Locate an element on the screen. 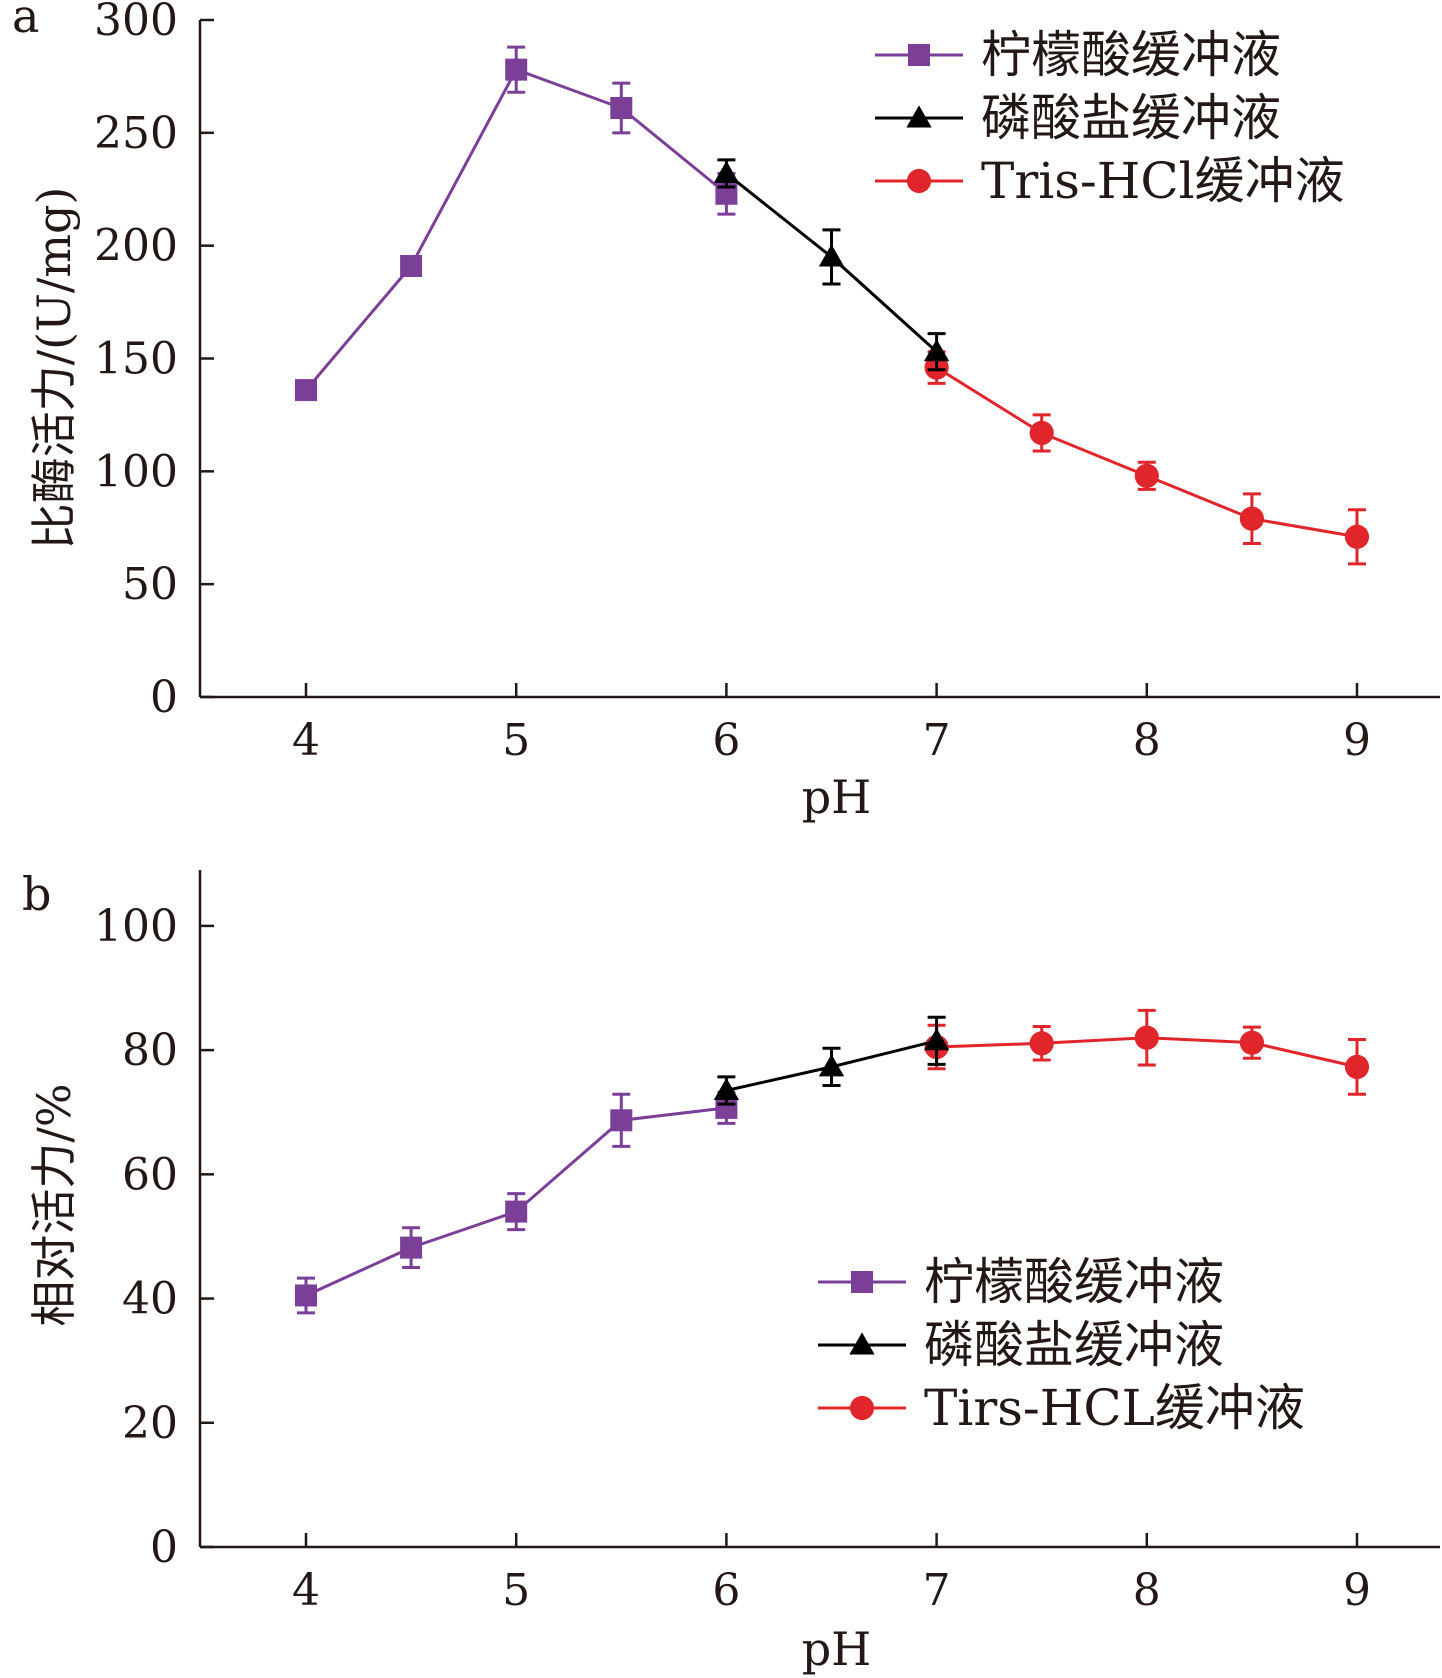 This screenshot has width=1442, height=1678. y-axis-title: 比酶活力/(U/mg) is located at coordinates (54, 368).